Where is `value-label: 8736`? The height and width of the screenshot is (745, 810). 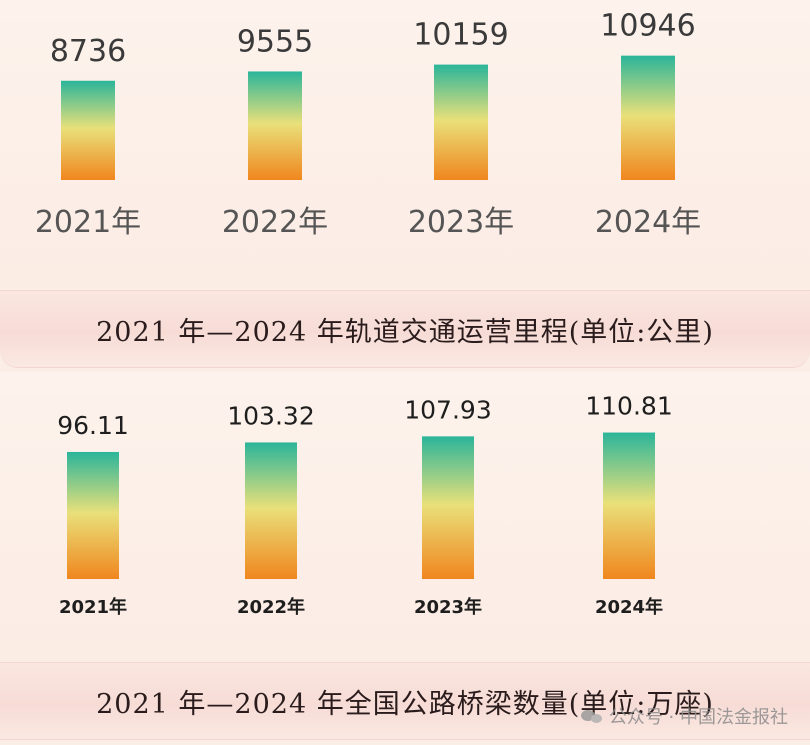 value-label: 8736 is located at coordinates (88, 51).